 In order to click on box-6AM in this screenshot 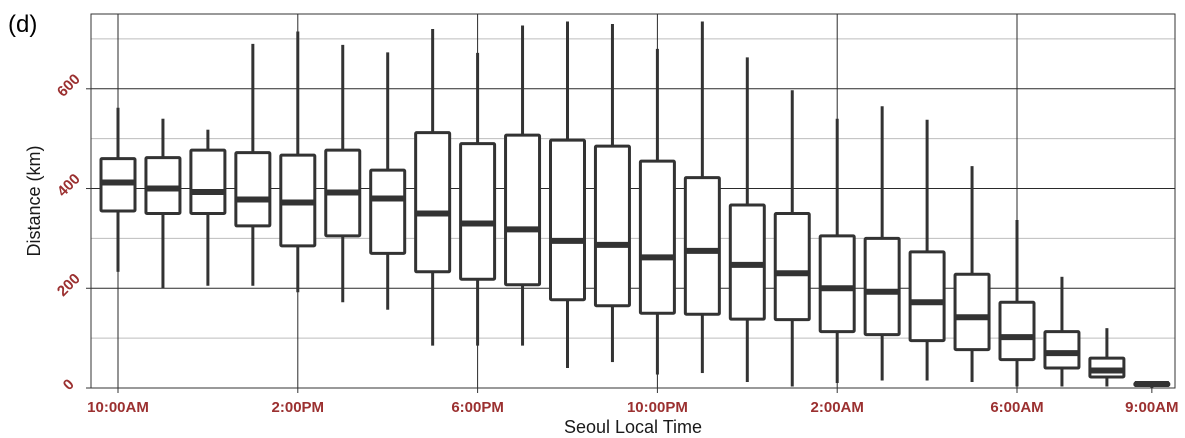, I will do `click(1017, 303)`.